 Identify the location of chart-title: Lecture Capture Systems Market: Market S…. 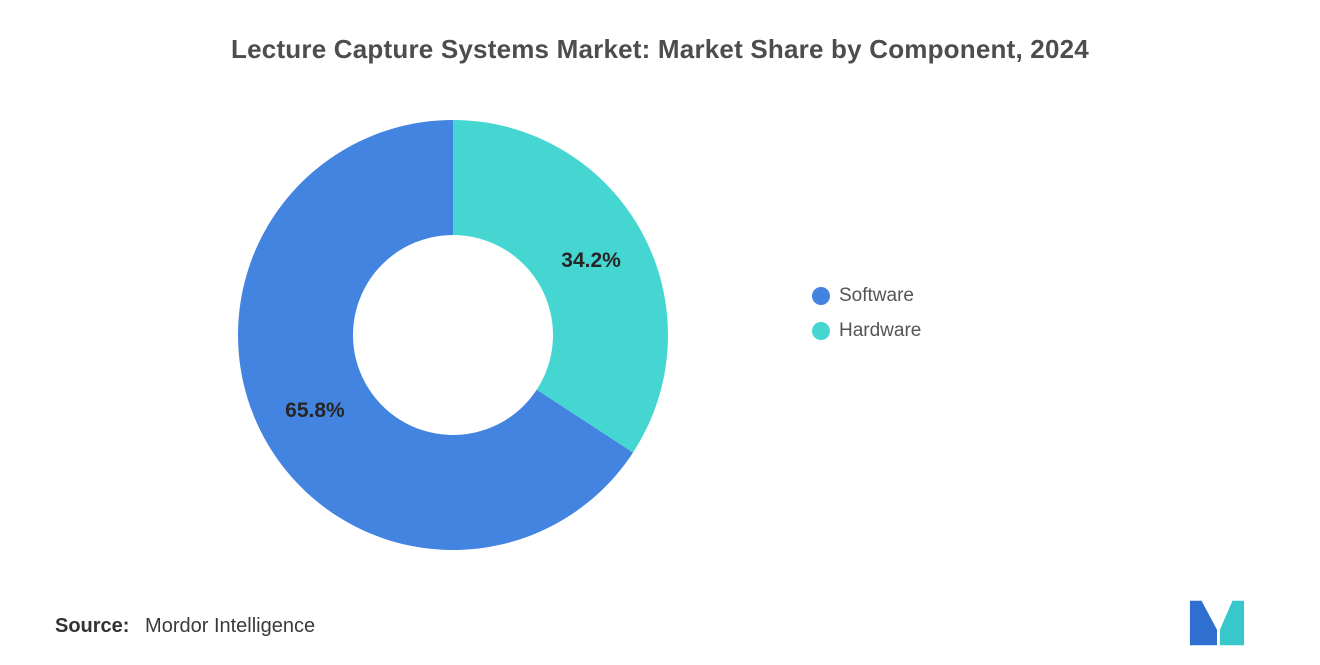
(660, 49).